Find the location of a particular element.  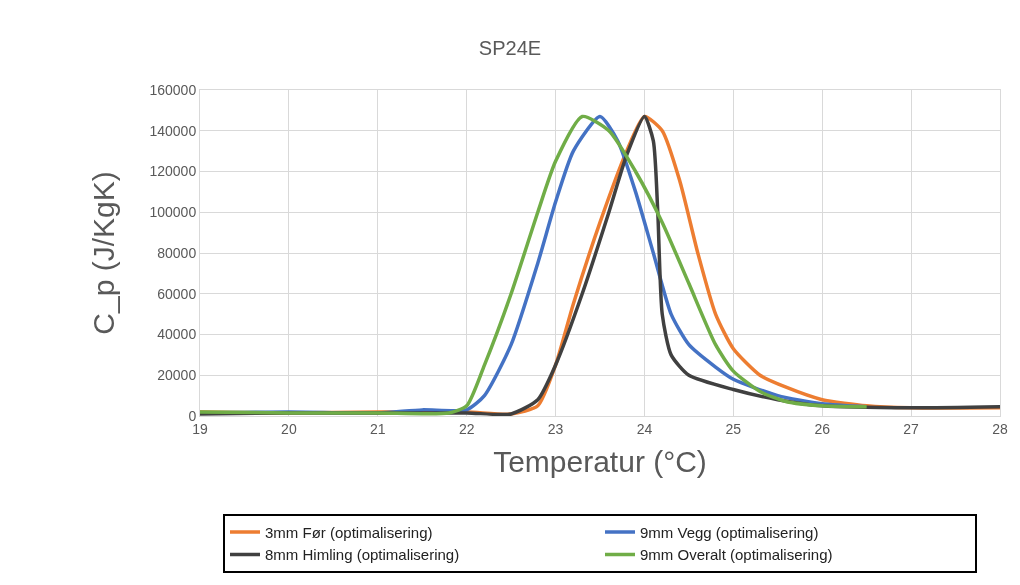

x-tick-label: 24 is located at coordinates (644, 428).